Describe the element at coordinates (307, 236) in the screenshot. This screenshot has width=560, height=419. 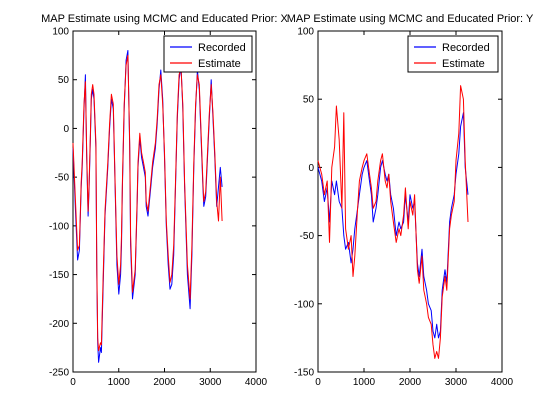
I see `subplot-y-ytick-label: -50` at that location.